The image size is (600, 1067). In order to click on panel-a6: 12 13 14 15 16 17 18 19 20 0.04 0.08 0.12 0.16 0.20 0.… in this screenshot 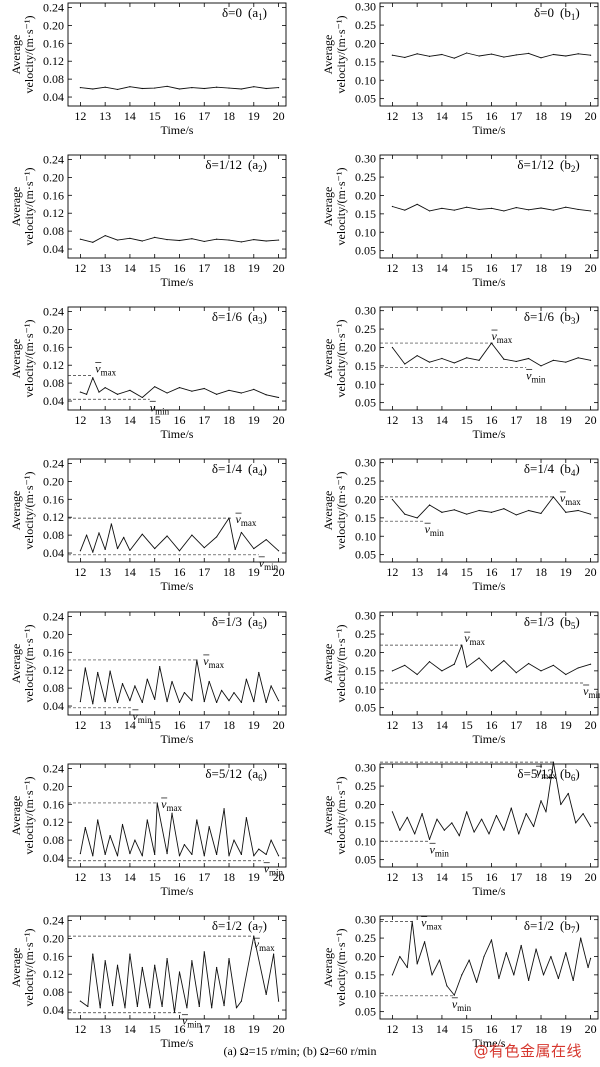, I will do `click(148, 829)`.